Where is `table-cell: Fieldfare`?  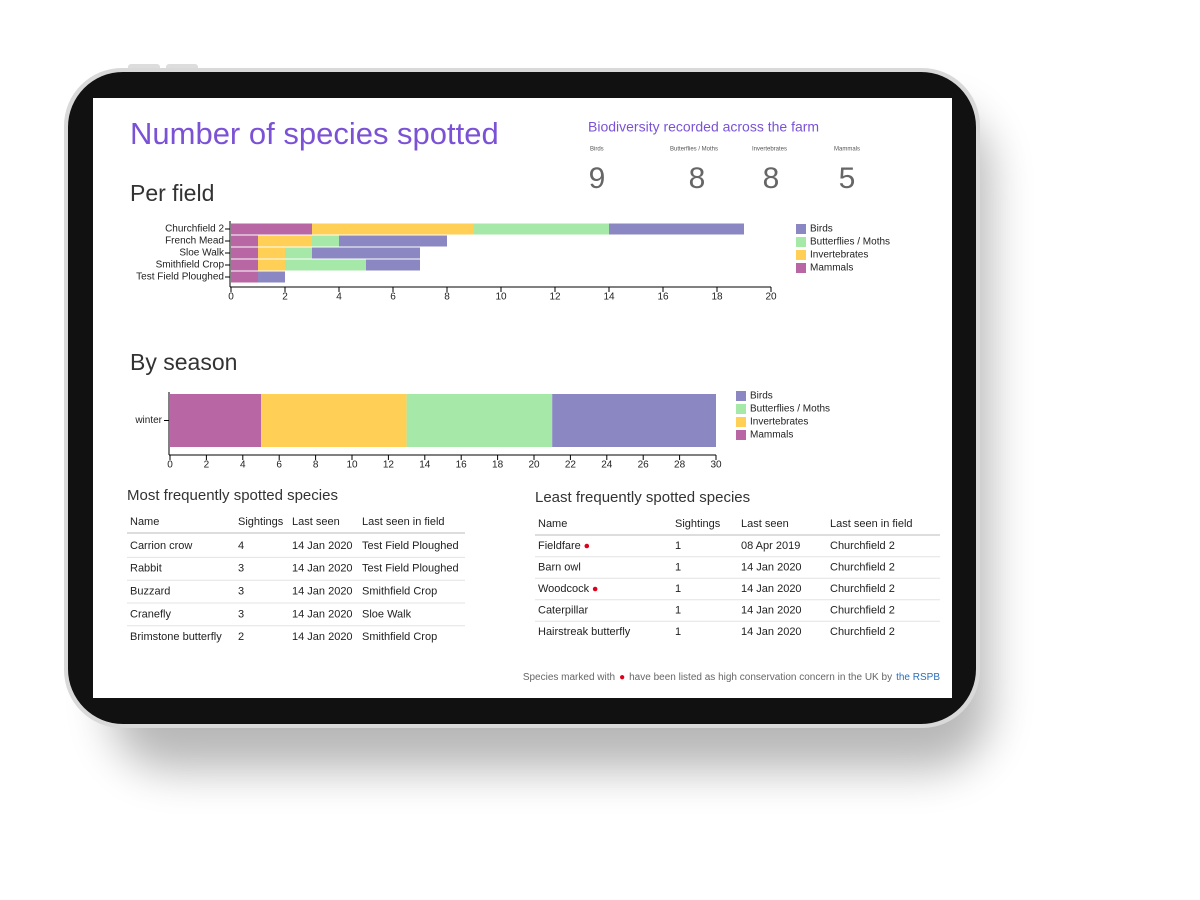 table-cell: Fieldfare is located at coordinates (559, 546).